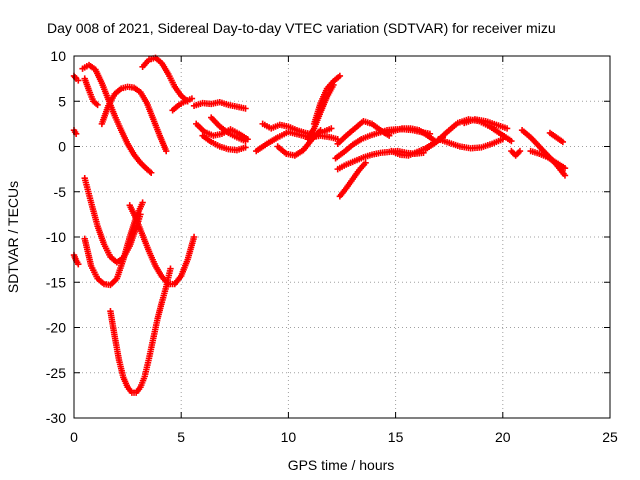 This screenshot has width=640, height=480. Describe the element at coordinates (56, 373) in the screenshot. I see `y-tick-label: -25` at that location.